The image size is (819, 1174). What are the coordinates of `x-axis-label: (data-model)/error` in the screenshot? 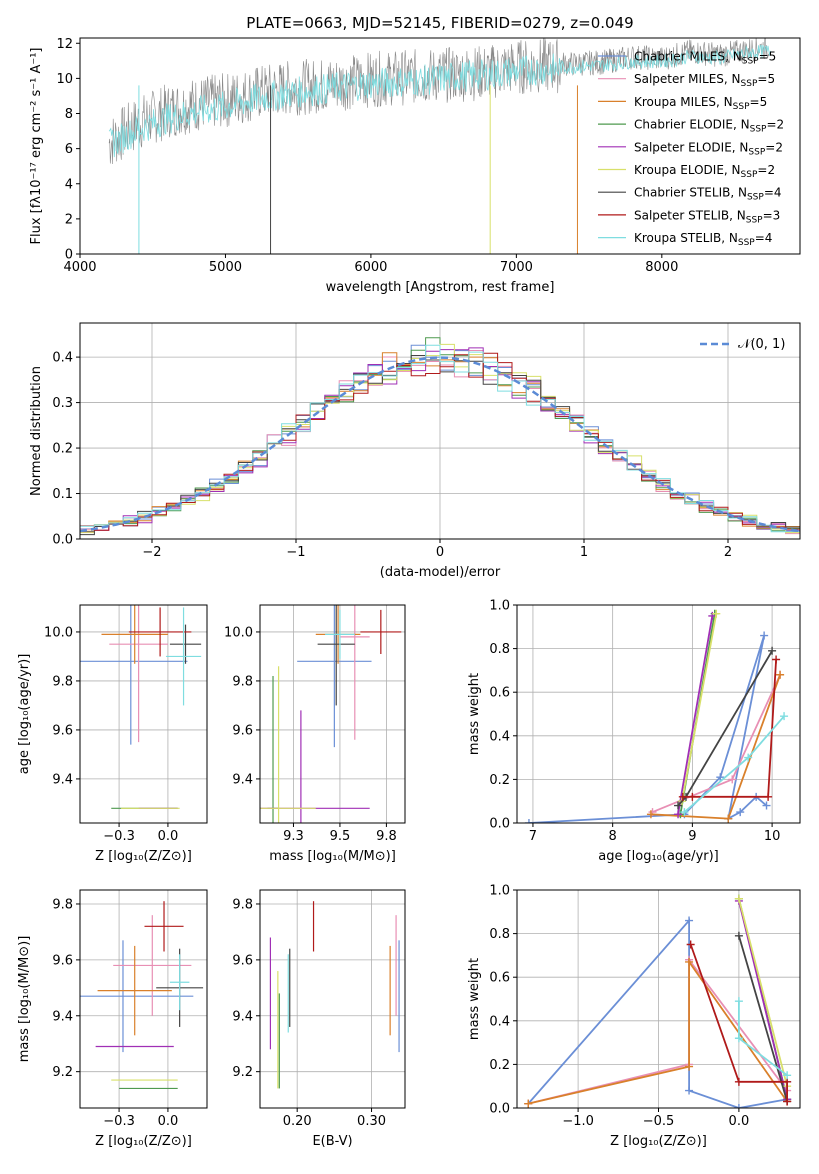 It's located at (440, 572).